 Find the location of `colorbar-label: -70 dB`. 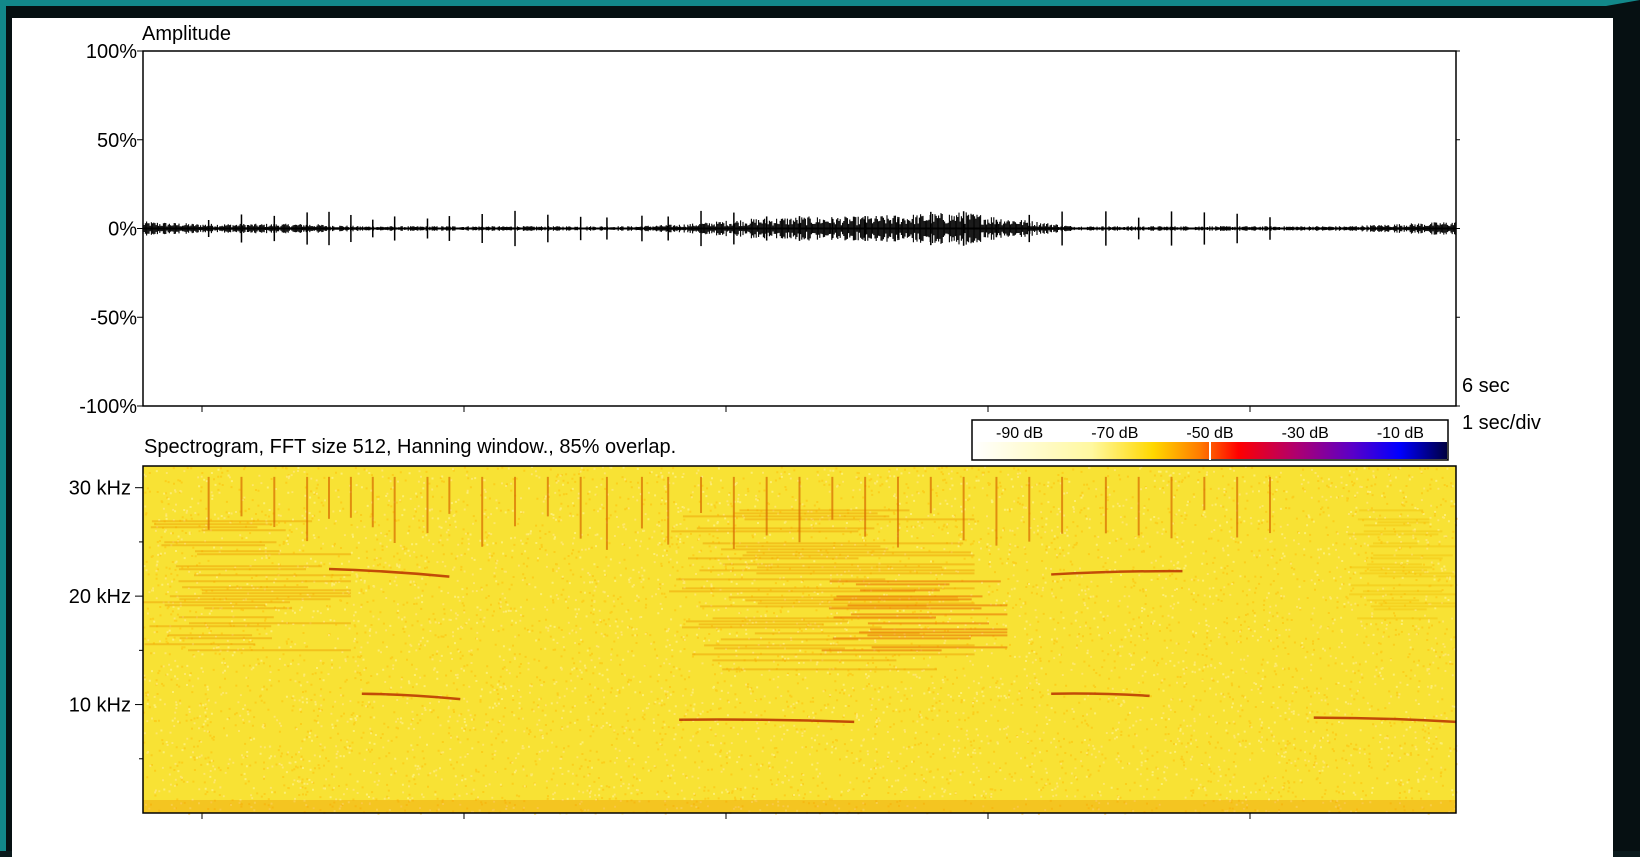

colorbar-label: -70 dB is located at coordinates (1114, 433).